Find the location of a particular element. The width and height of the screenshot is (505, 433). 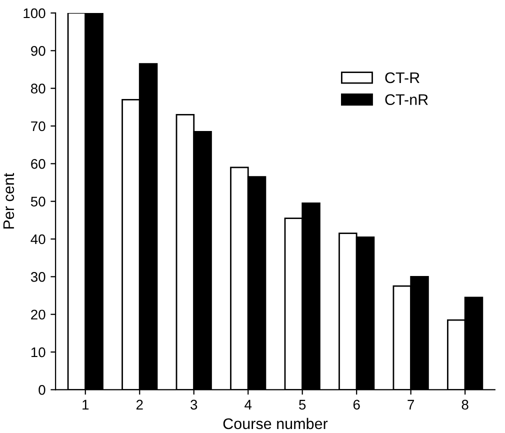

legend-label: CT-R is located at coordinates (402, 78).